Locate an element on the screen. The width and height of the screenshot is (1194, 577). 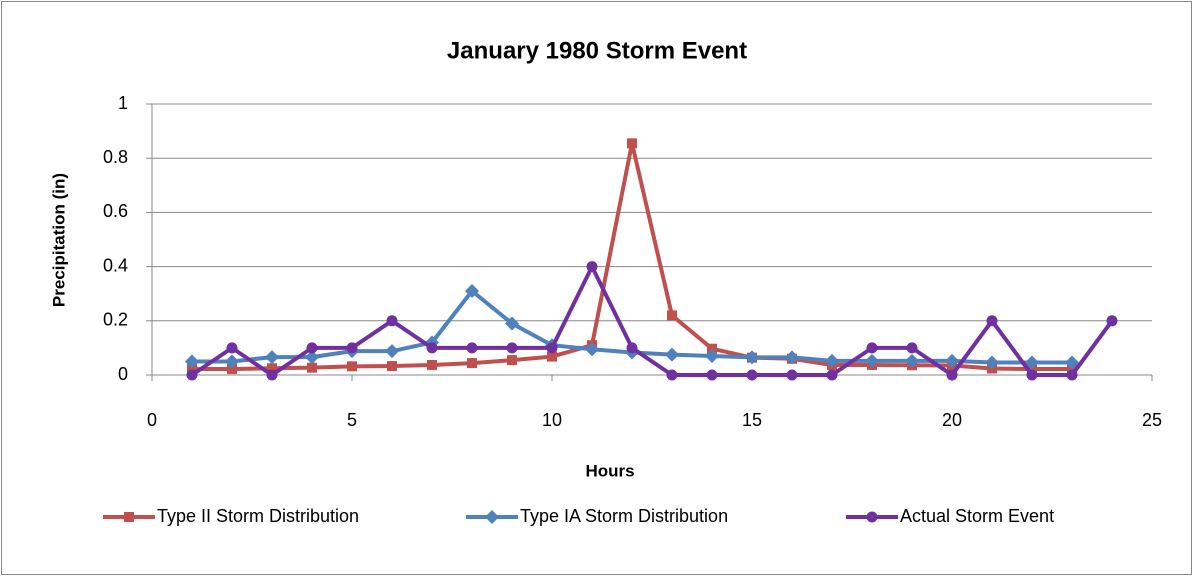
y-tick-label: 0.6 is located at coordinates (115, 211).